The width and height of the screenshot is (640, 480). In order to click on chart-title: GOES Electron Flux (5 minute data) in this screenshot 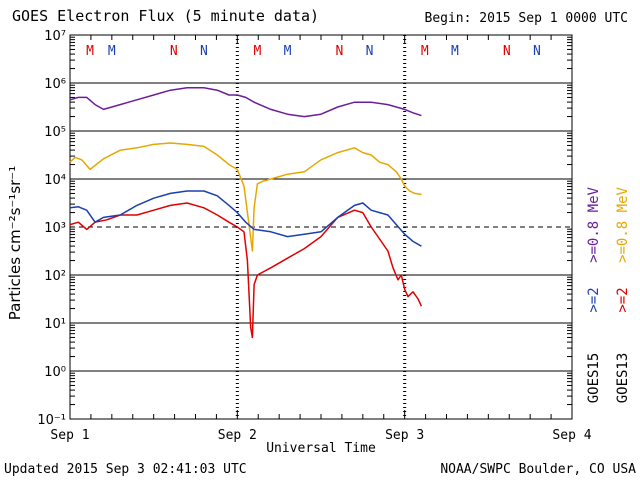, I will do `click(166, 16)`.